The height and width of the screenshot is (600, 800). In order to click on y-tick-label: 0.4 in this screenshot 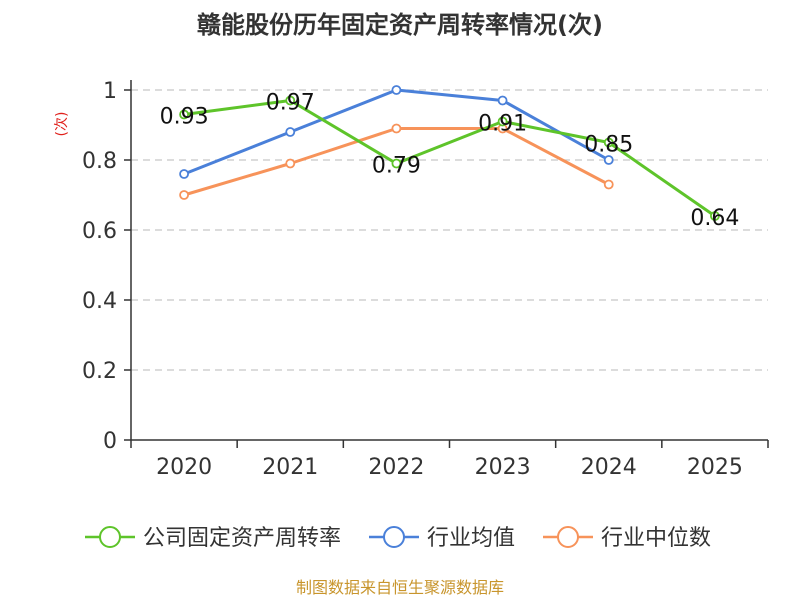, I will do `click(99, 301)`.